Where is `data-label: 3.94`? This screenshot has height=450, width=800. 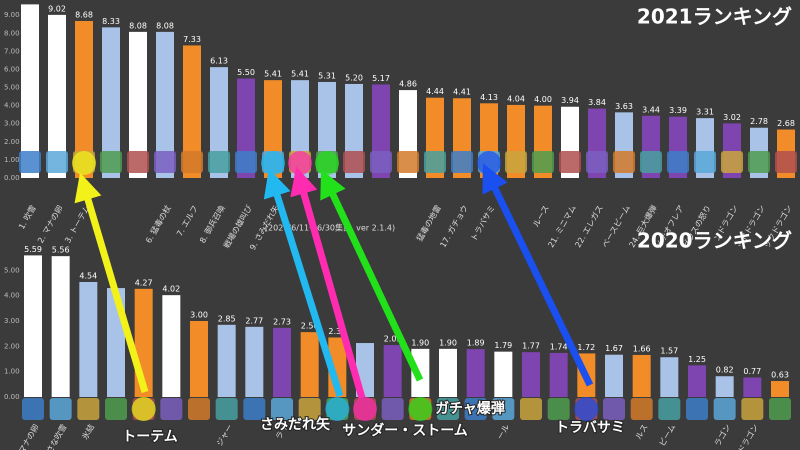 data-label: 3.94 is located at coordinates (570, 100).